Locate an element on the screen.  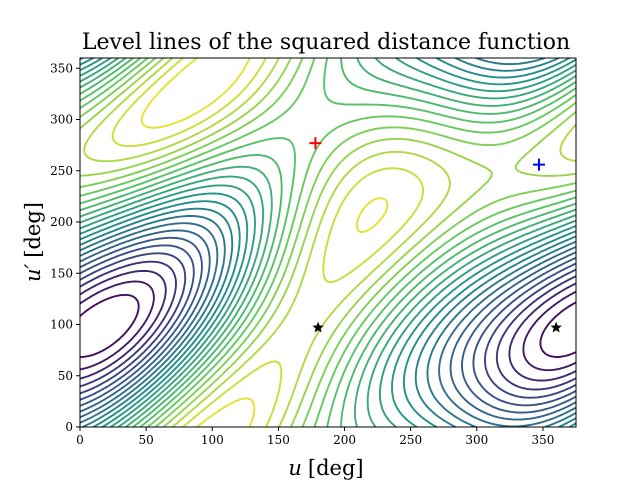
y-tick-label: 0 is located at coordinates (69, 427).